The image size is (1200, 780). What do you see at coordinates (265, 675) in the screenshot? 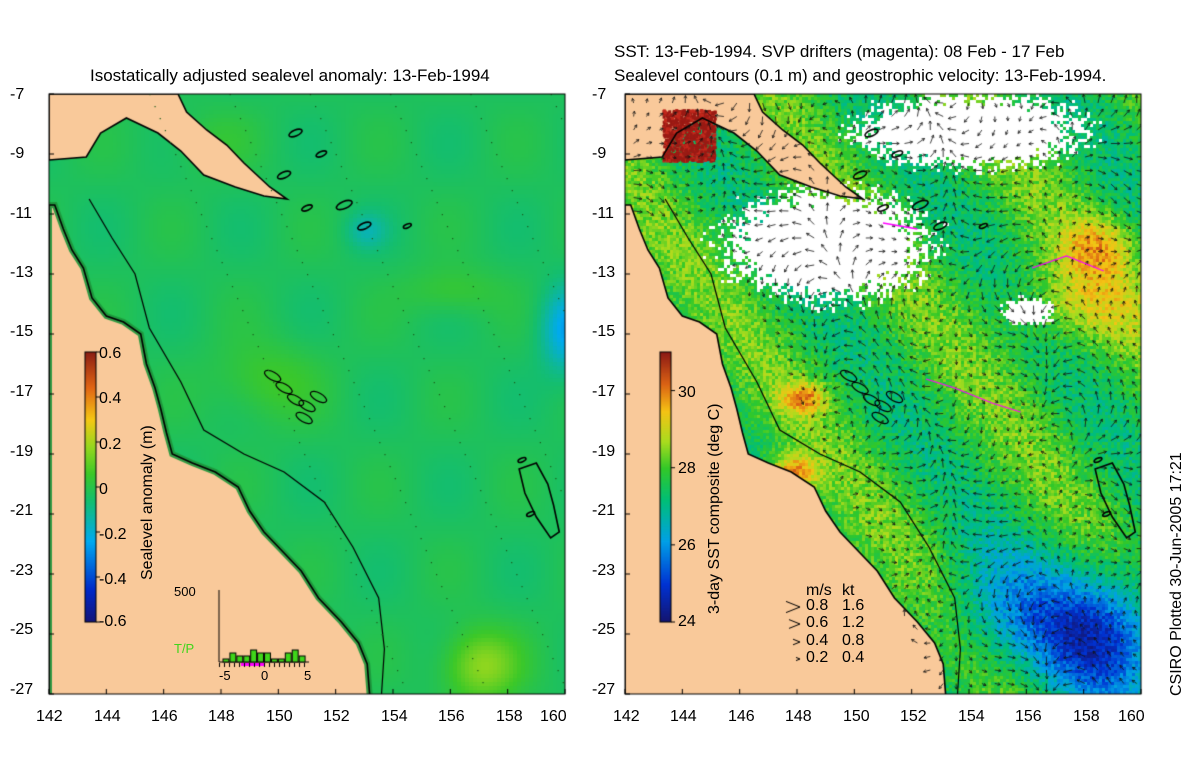
I see `histogram-x-tick: 0` at bounding box center [265, 675].